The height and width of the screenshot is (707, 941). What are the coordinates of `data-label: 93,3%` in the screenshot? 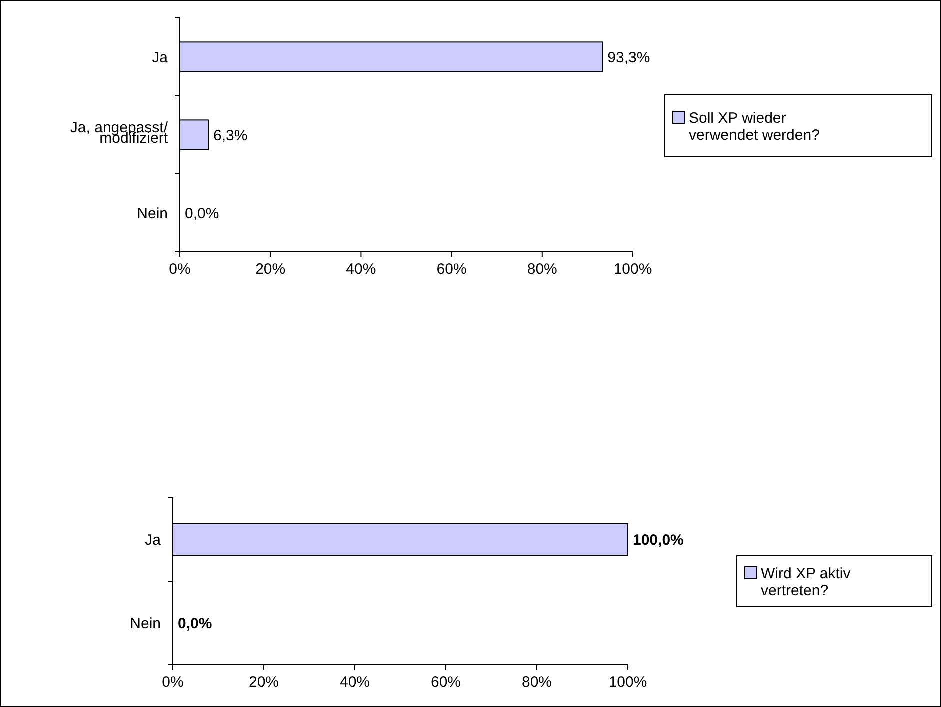 It's located at (629, 57).